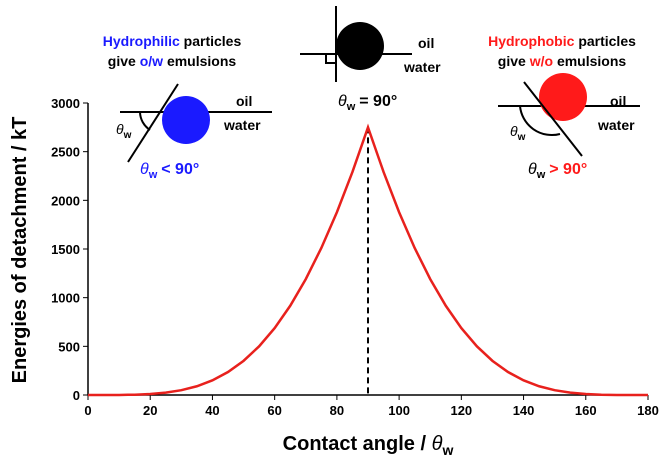  I want to click on angle-condition: θw = 90°, so click(367, 103).